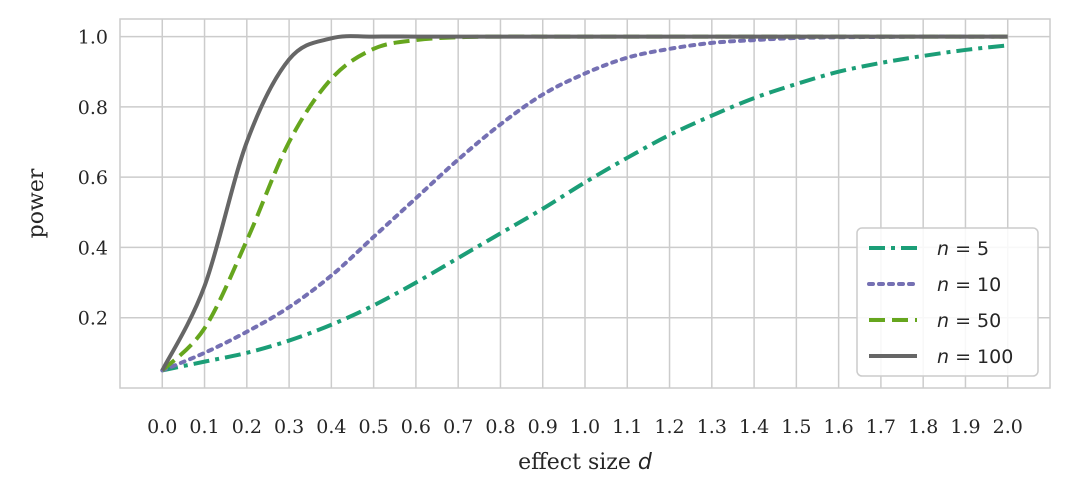 This screenshot has height=493, width=1069. Describe the element at coordinates (585, 462) in the screenshot. I see `x-axis-label: effect size d` at that location.